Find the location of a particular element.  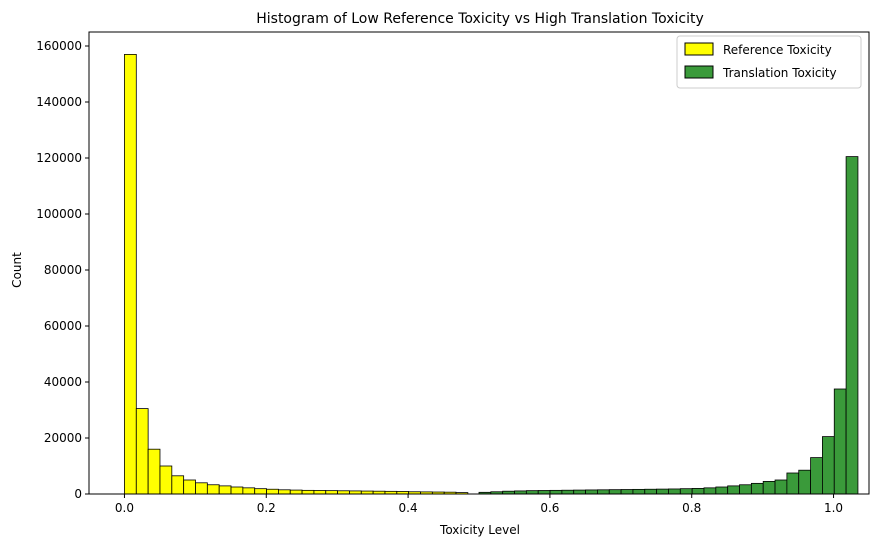

y-tick-label: 100000 is located at coordinates (59, 214).